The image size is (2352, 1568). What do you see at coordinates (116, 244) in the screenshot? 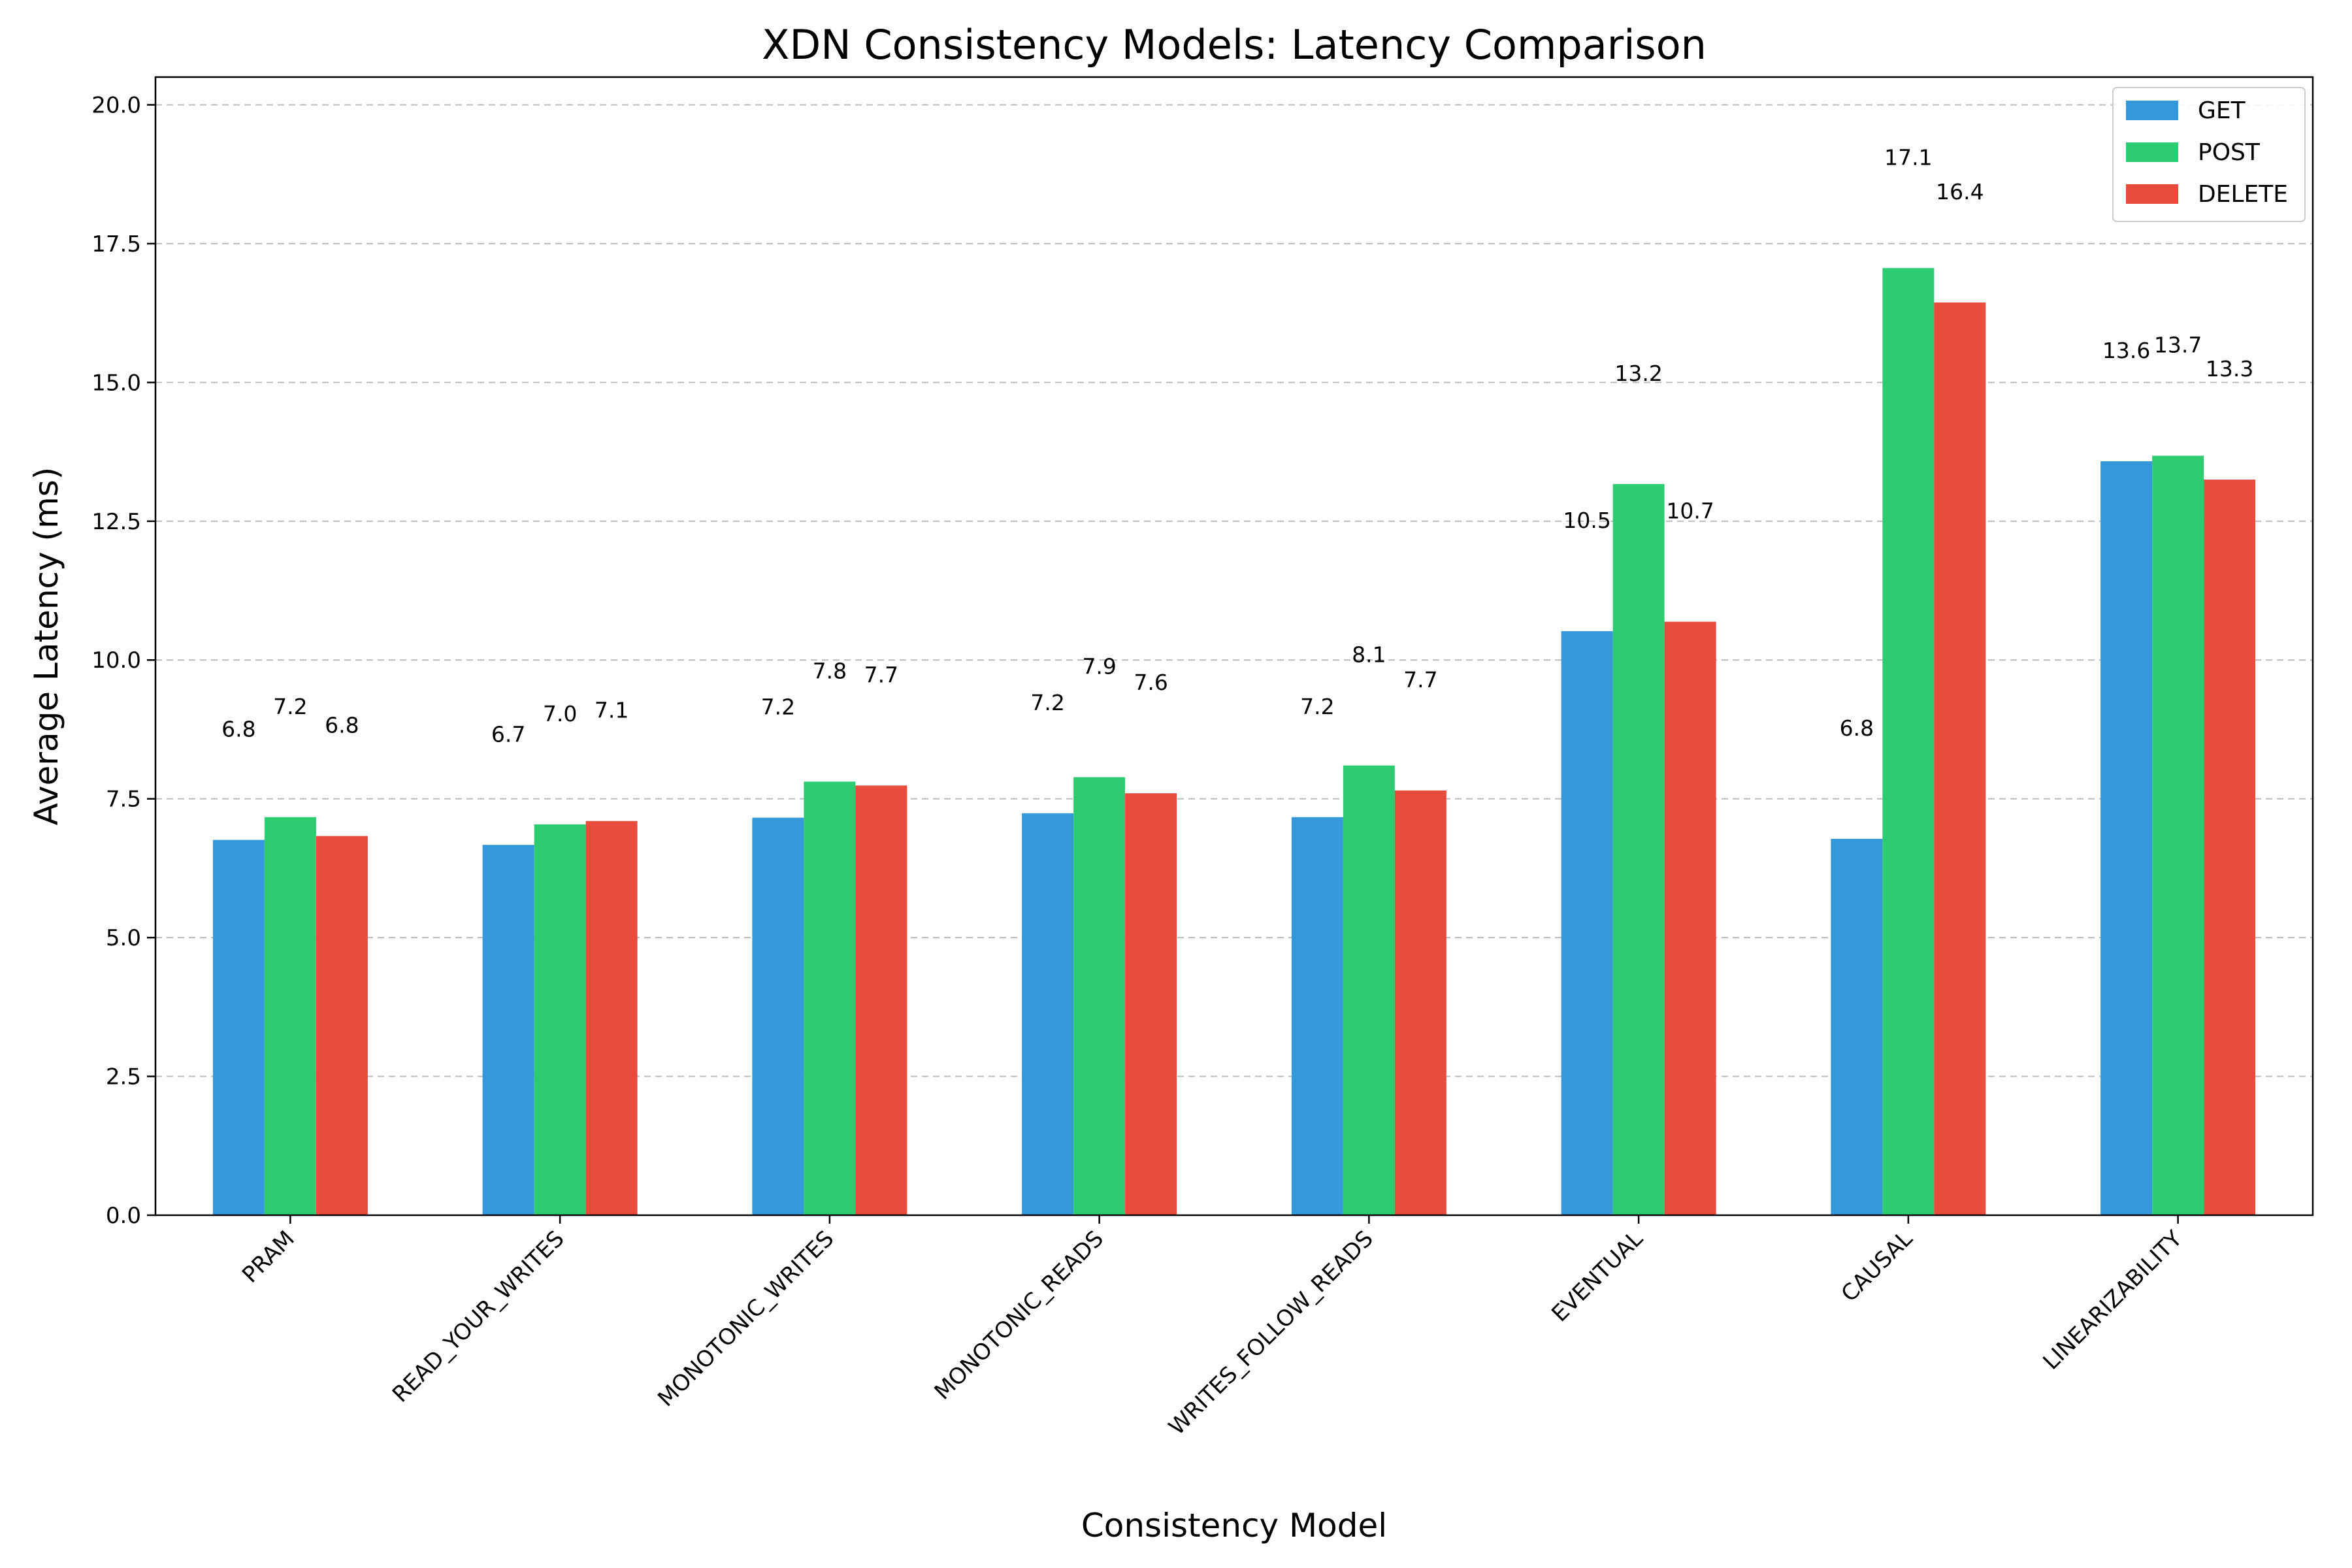
I see `y-tick-label: 17.5` at bounding box center [116, 244].